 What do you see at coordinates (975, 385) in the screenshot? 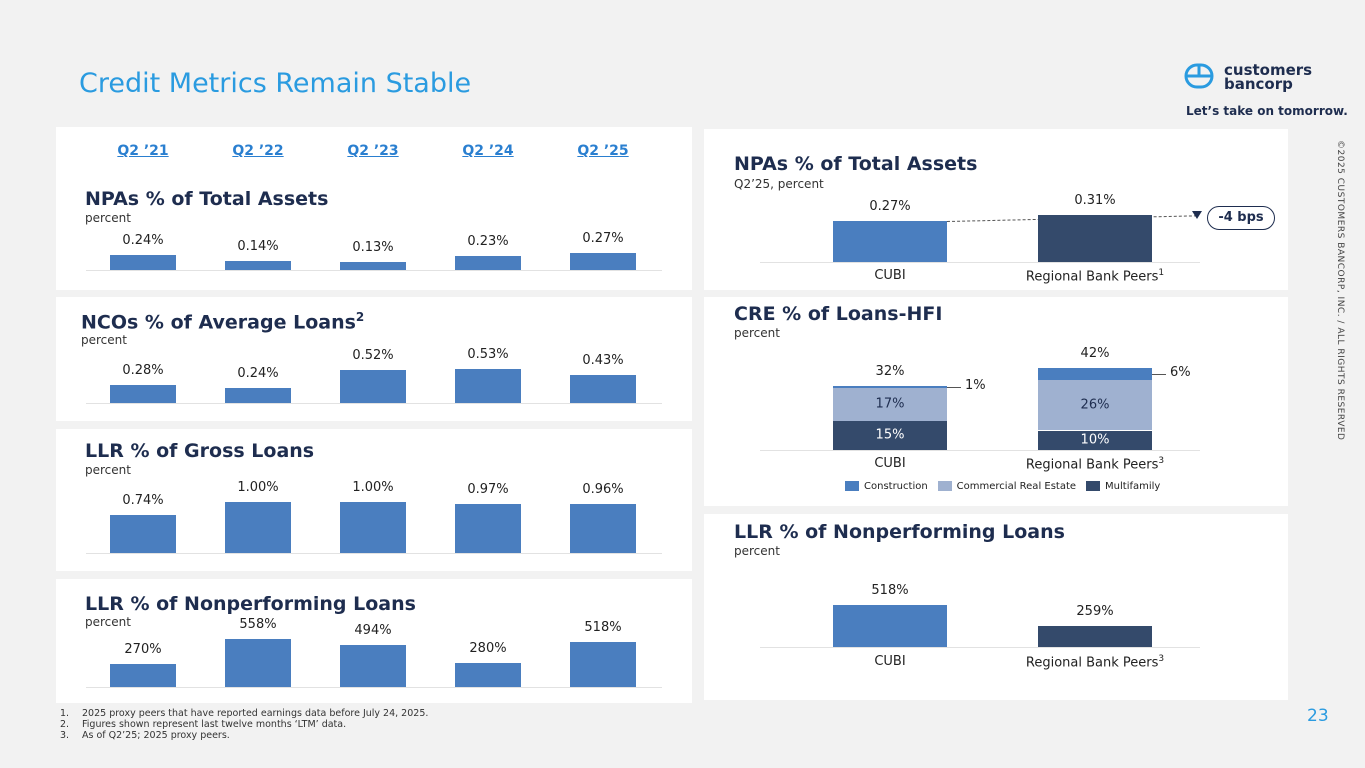
I see `segment-label: 1%` at bounding box center [975, 385].